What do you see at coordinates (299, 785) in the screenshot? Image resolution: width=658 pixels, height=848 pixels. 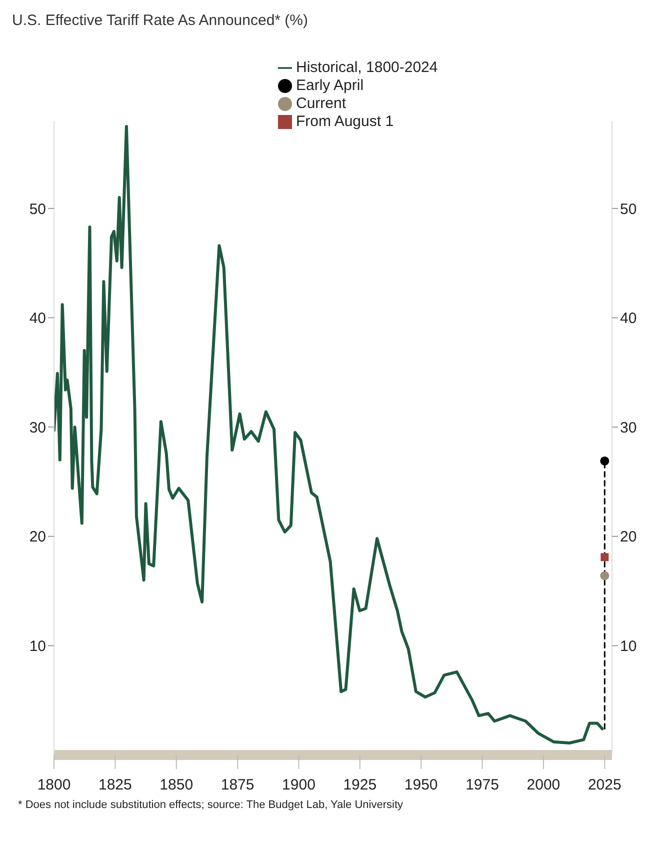 I see `x-tick-label: 1900` at bounding box center [299, 785].